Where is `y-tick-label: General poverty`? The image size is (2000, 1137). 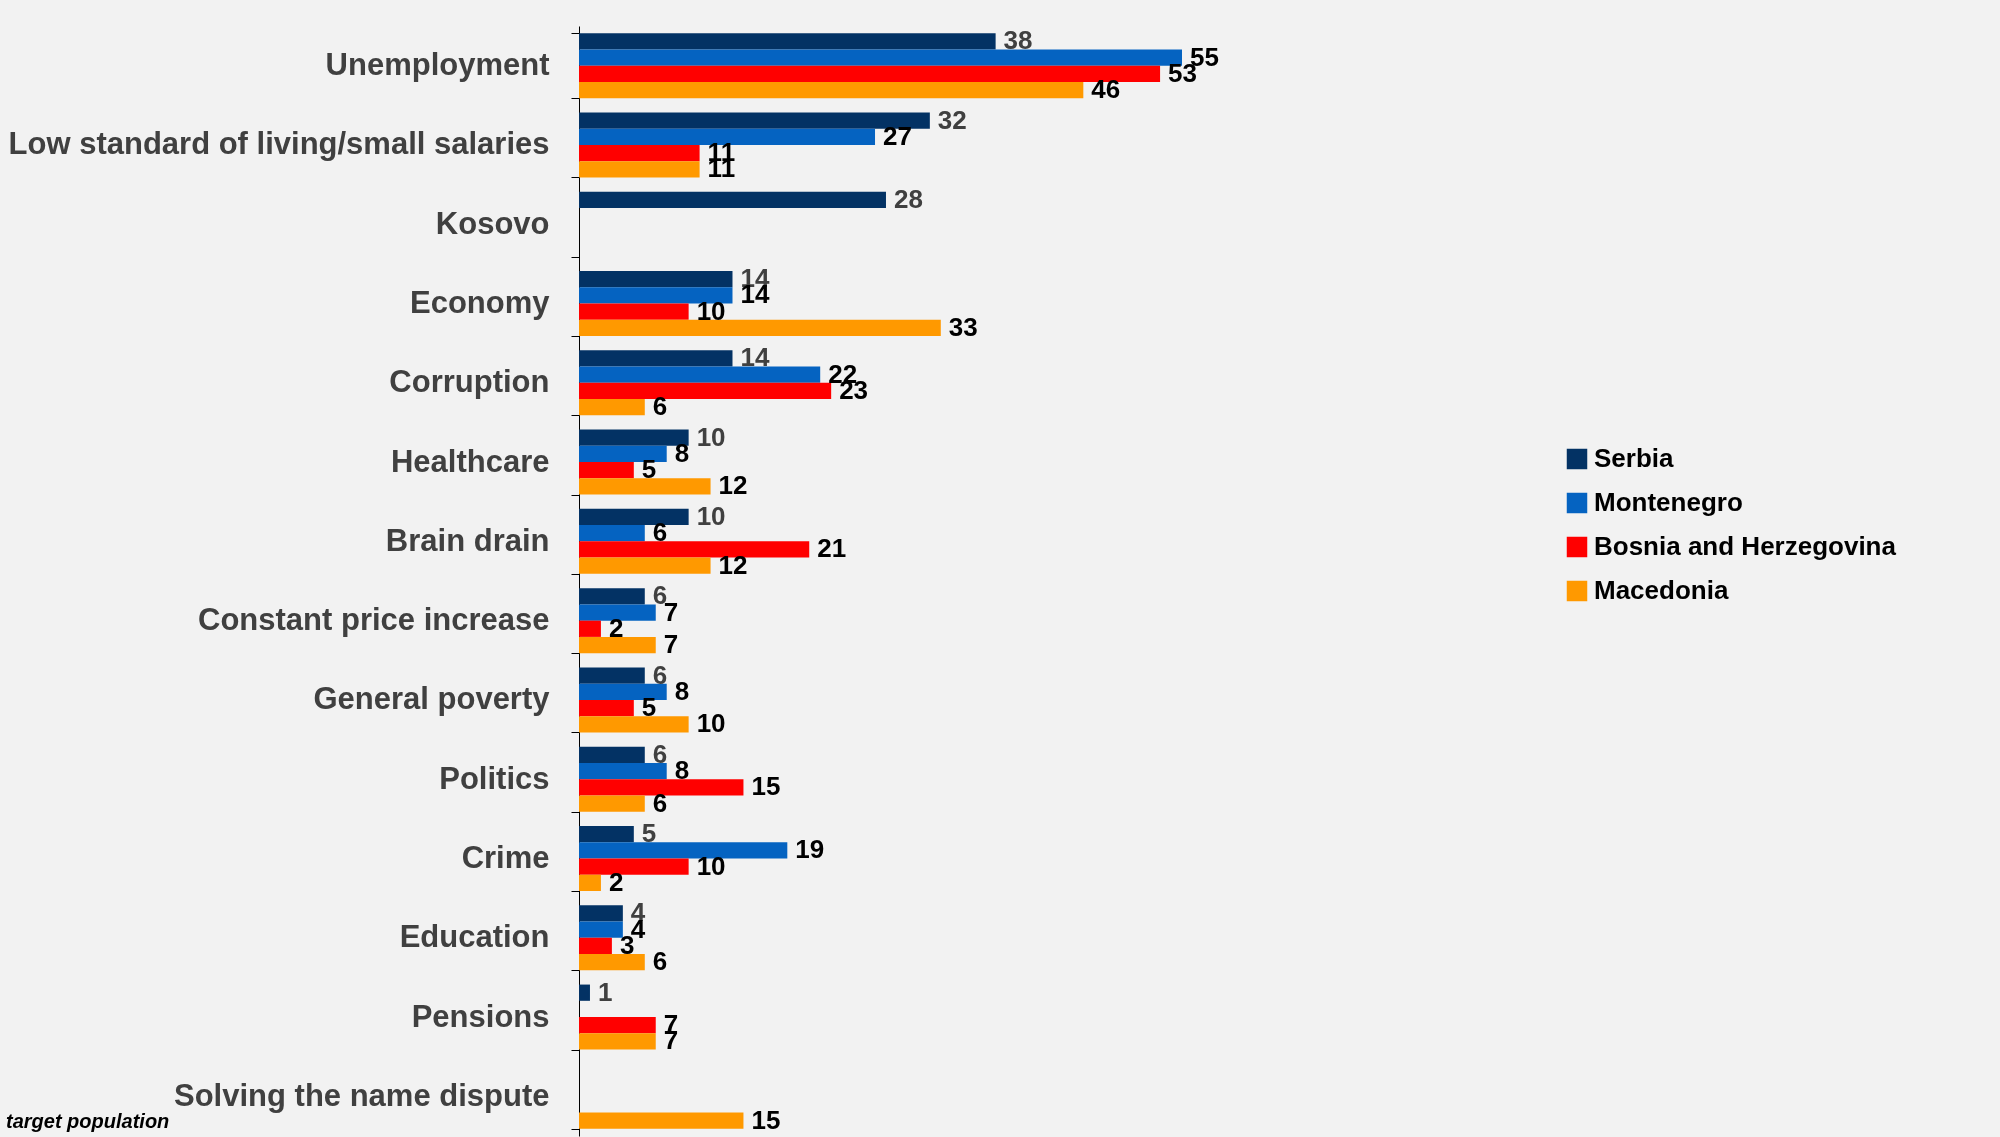 y-tick-label: General poverty is located at coordinates (432, 699).